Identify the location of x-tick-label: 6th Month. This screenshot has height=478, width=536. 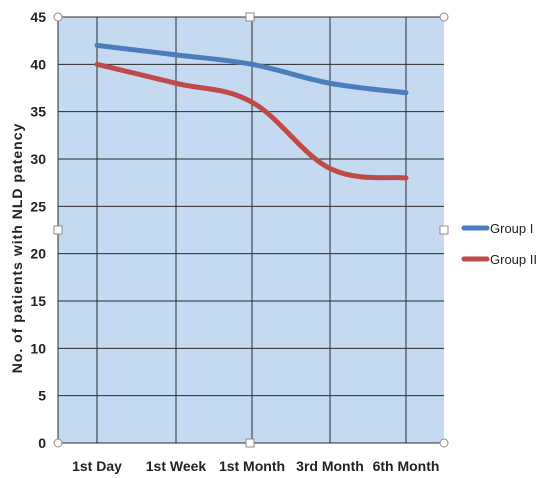
(406, 466).